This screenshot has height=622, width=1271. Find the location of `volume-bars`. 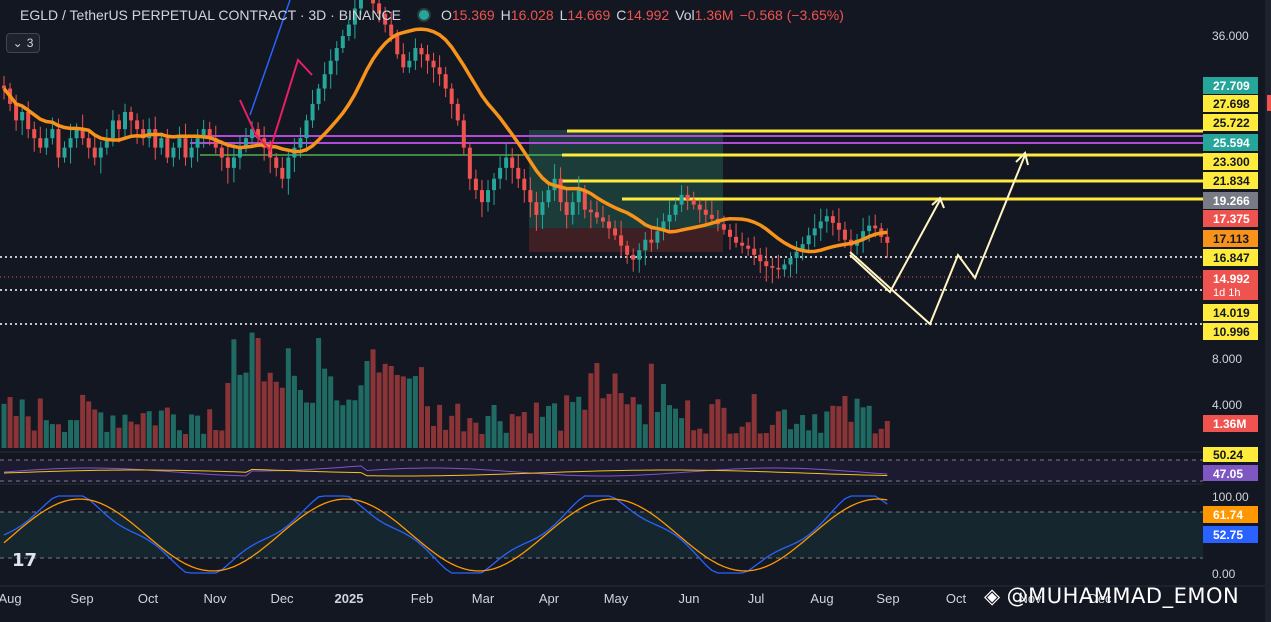

volume-bars is located at coordinates (445, 390).